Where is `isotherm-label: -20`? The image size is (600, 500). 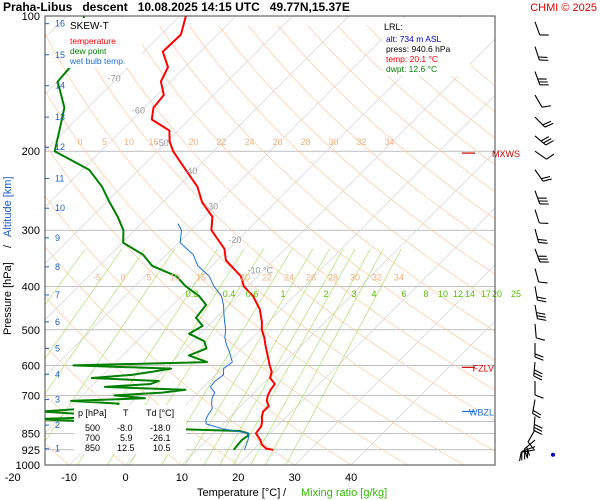
isotherm-label: -20 is located at coordinates (234, 240).